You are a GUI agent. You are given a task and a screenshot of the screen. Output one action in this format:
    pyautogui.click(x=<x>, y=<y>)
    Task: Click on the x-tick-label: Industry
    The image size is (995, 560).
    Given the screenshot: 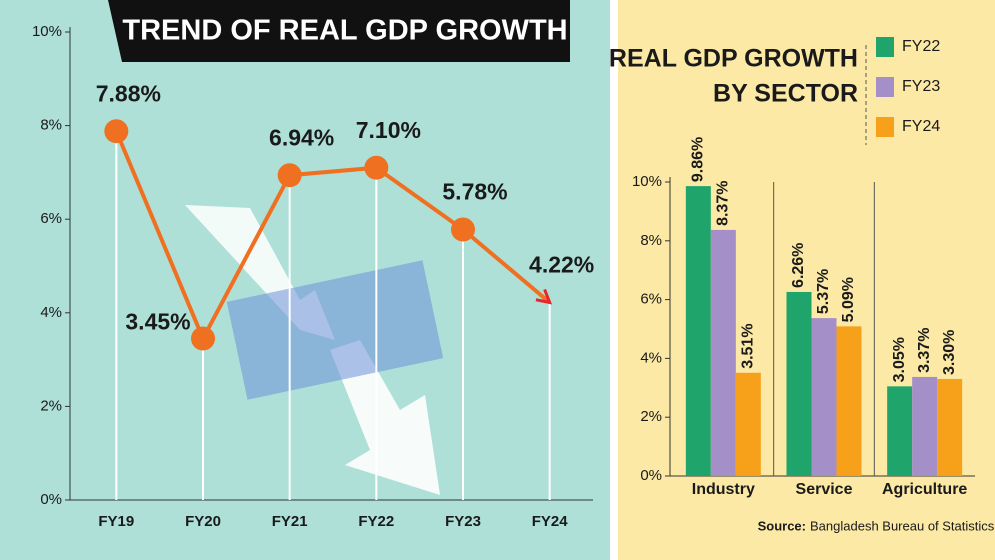 What is the action you would take?
    pyautogui.click(x=723, y=489)
    